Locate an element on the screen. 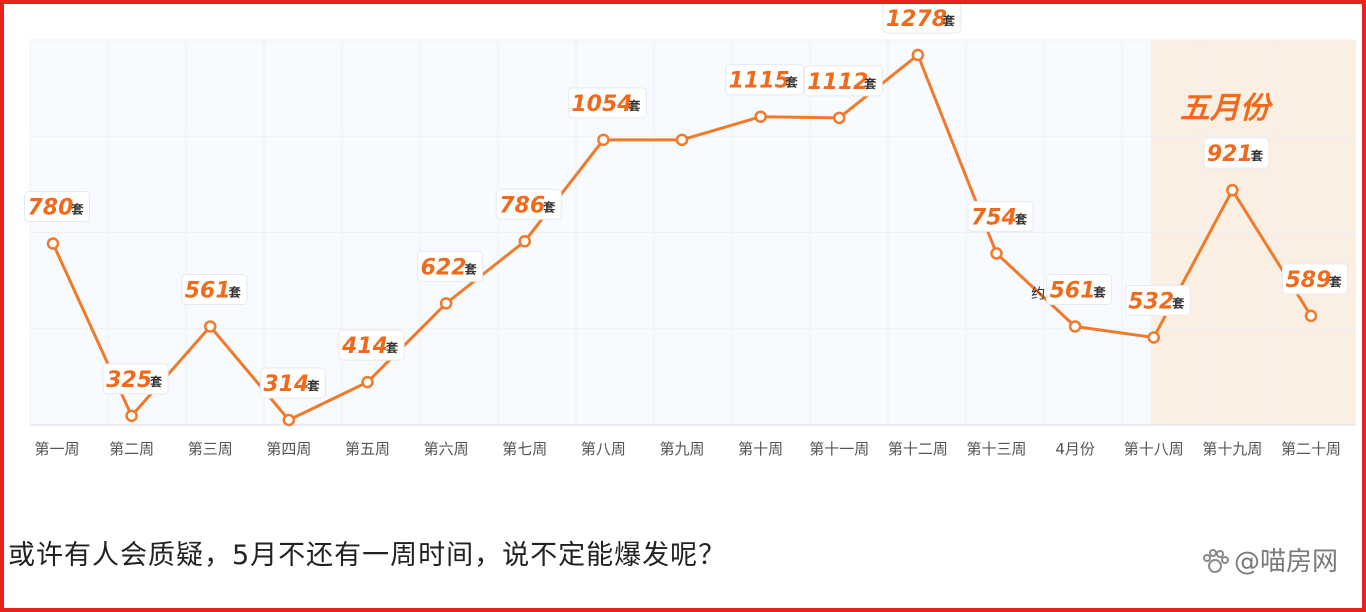 The height and width of the screenshot is (612, 1366). x-tick-label: 第八周 is located at coordinates (603, 449).